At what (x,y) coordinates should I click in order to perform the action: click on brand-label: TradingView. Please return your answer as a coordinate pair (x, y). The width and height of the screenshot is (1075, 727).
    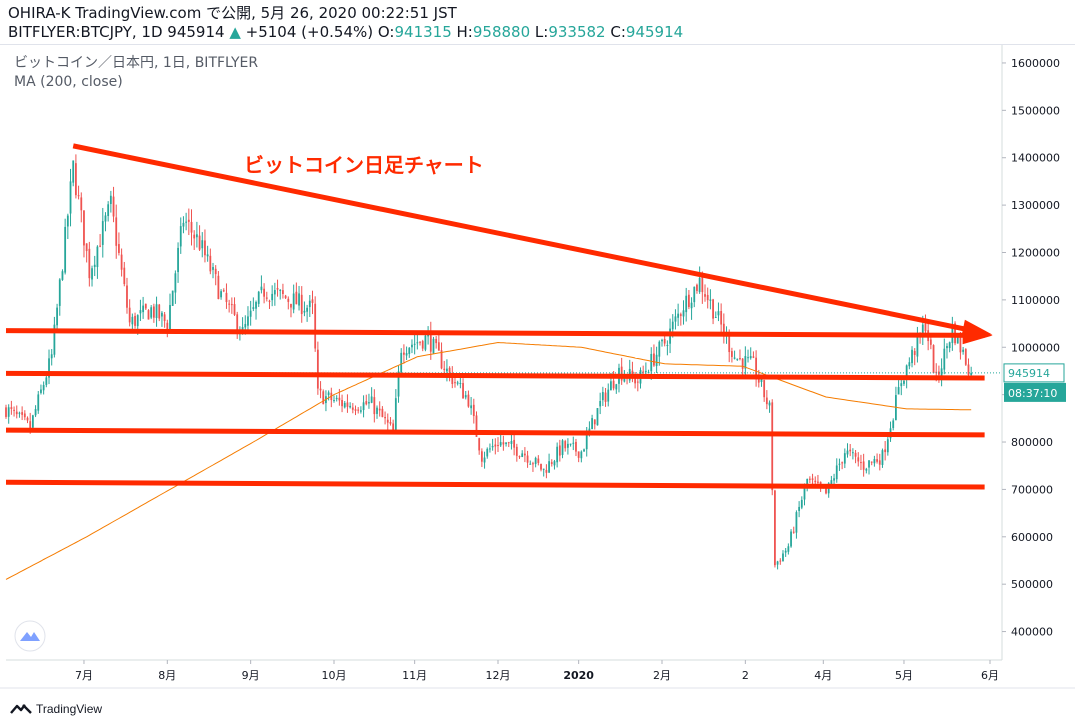
    Looking at the image, I should click on (69, 709).